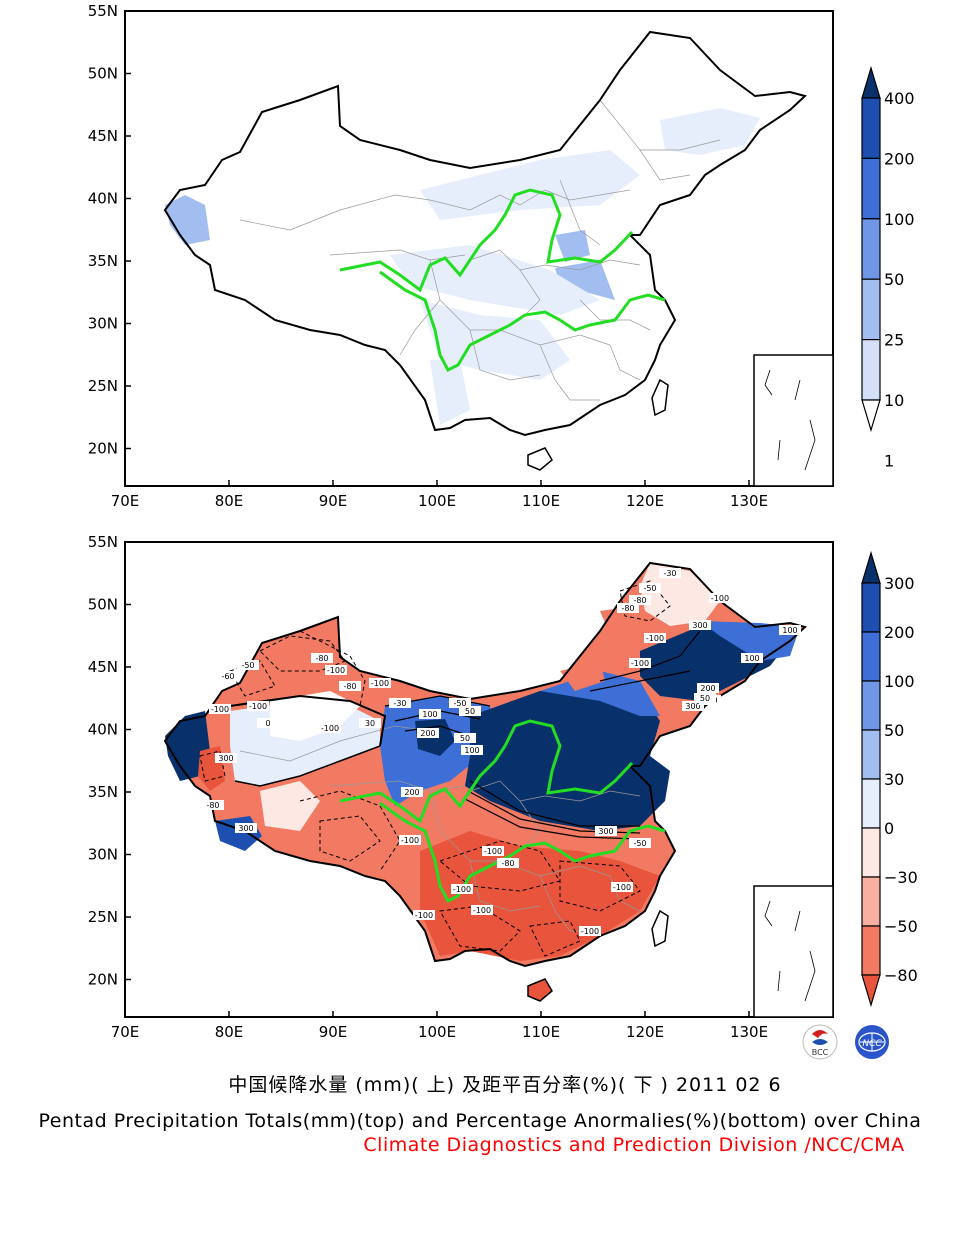 The height and width of the screenshot is (1243, 960). I want to click on precip-shade-huaihe, so click(585, 280).